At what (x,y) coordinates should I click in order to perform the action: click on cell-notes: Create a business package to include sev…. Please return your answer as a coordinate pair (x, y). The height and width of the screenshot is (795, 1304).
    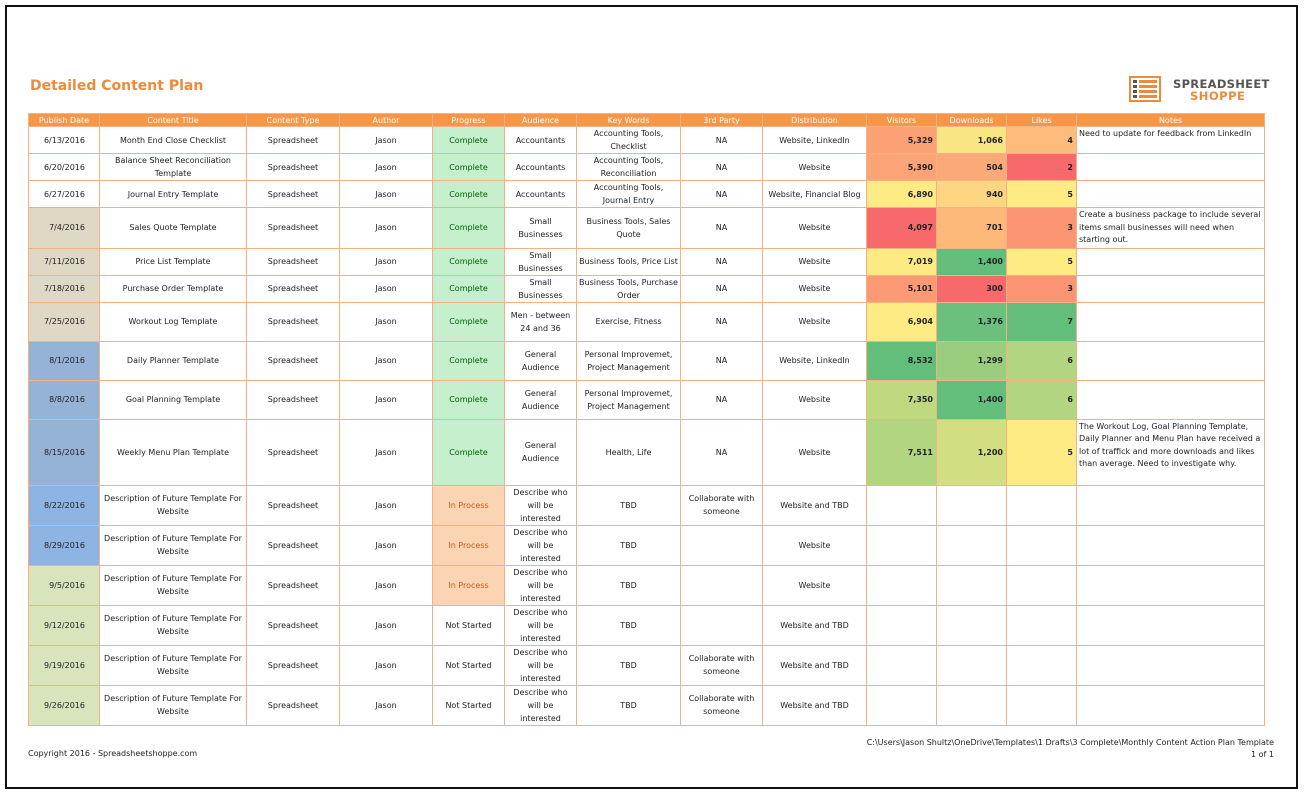
    Looking at the image, I should click on (1170, 228).